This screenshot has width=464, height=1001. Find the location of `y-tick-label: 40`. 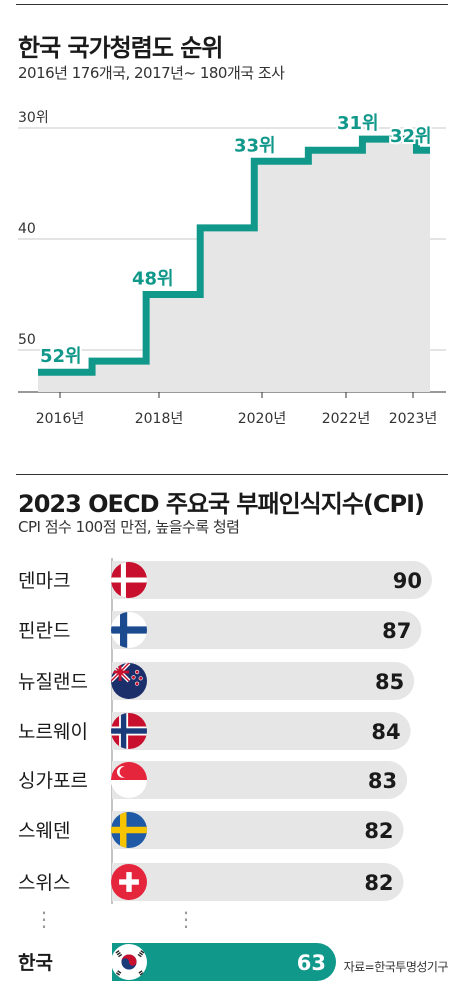

y-tick-label: 40 is located at coordinates (27, 229).